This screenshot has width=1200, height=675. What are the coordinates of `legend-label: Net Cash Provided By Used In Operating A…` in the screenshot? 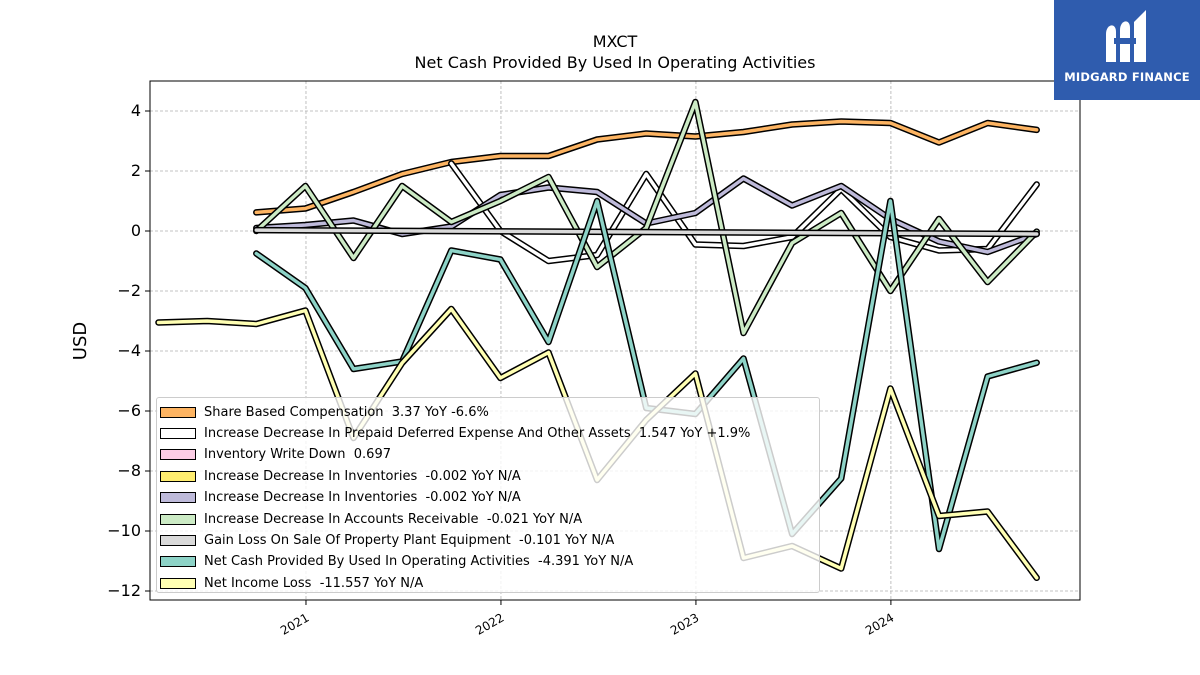 It's located at (419, 562).